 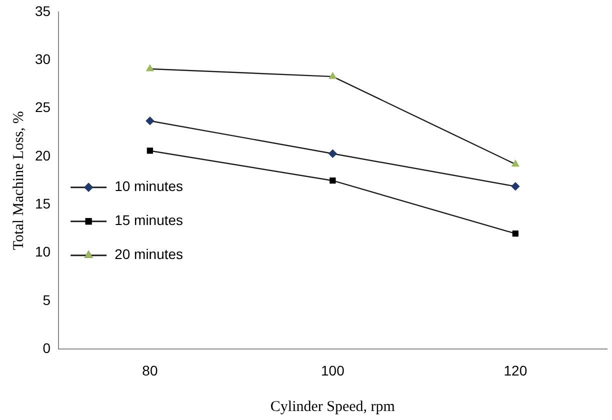 I want to click on x-axis-title: Cylinder Speed, rpm, so click(x=333, y=406).